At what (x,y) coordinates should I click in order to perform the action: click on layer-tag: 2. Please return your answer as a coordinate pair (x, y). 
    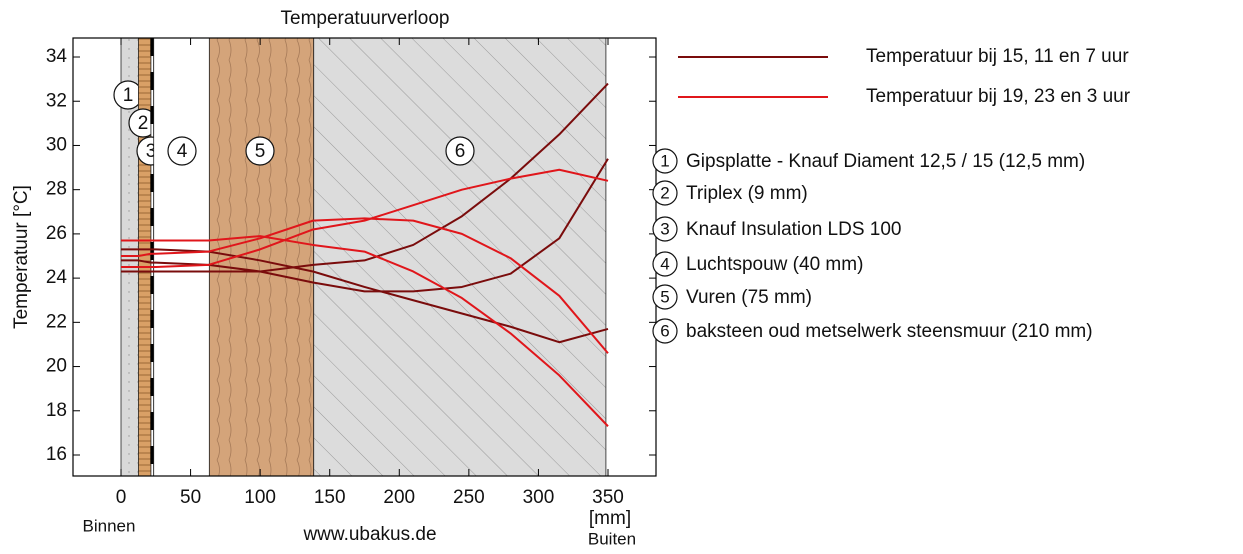
    Looking at the image, I should click on (143, 123).